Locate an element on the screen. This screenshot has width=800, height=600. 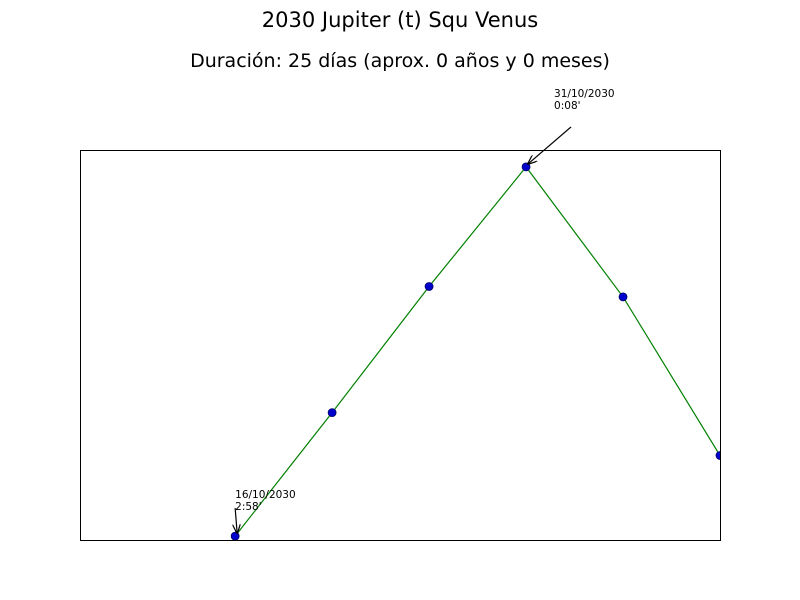
annotation-label: 16/10/2030 2:58' is located at coordinates (265, 501).